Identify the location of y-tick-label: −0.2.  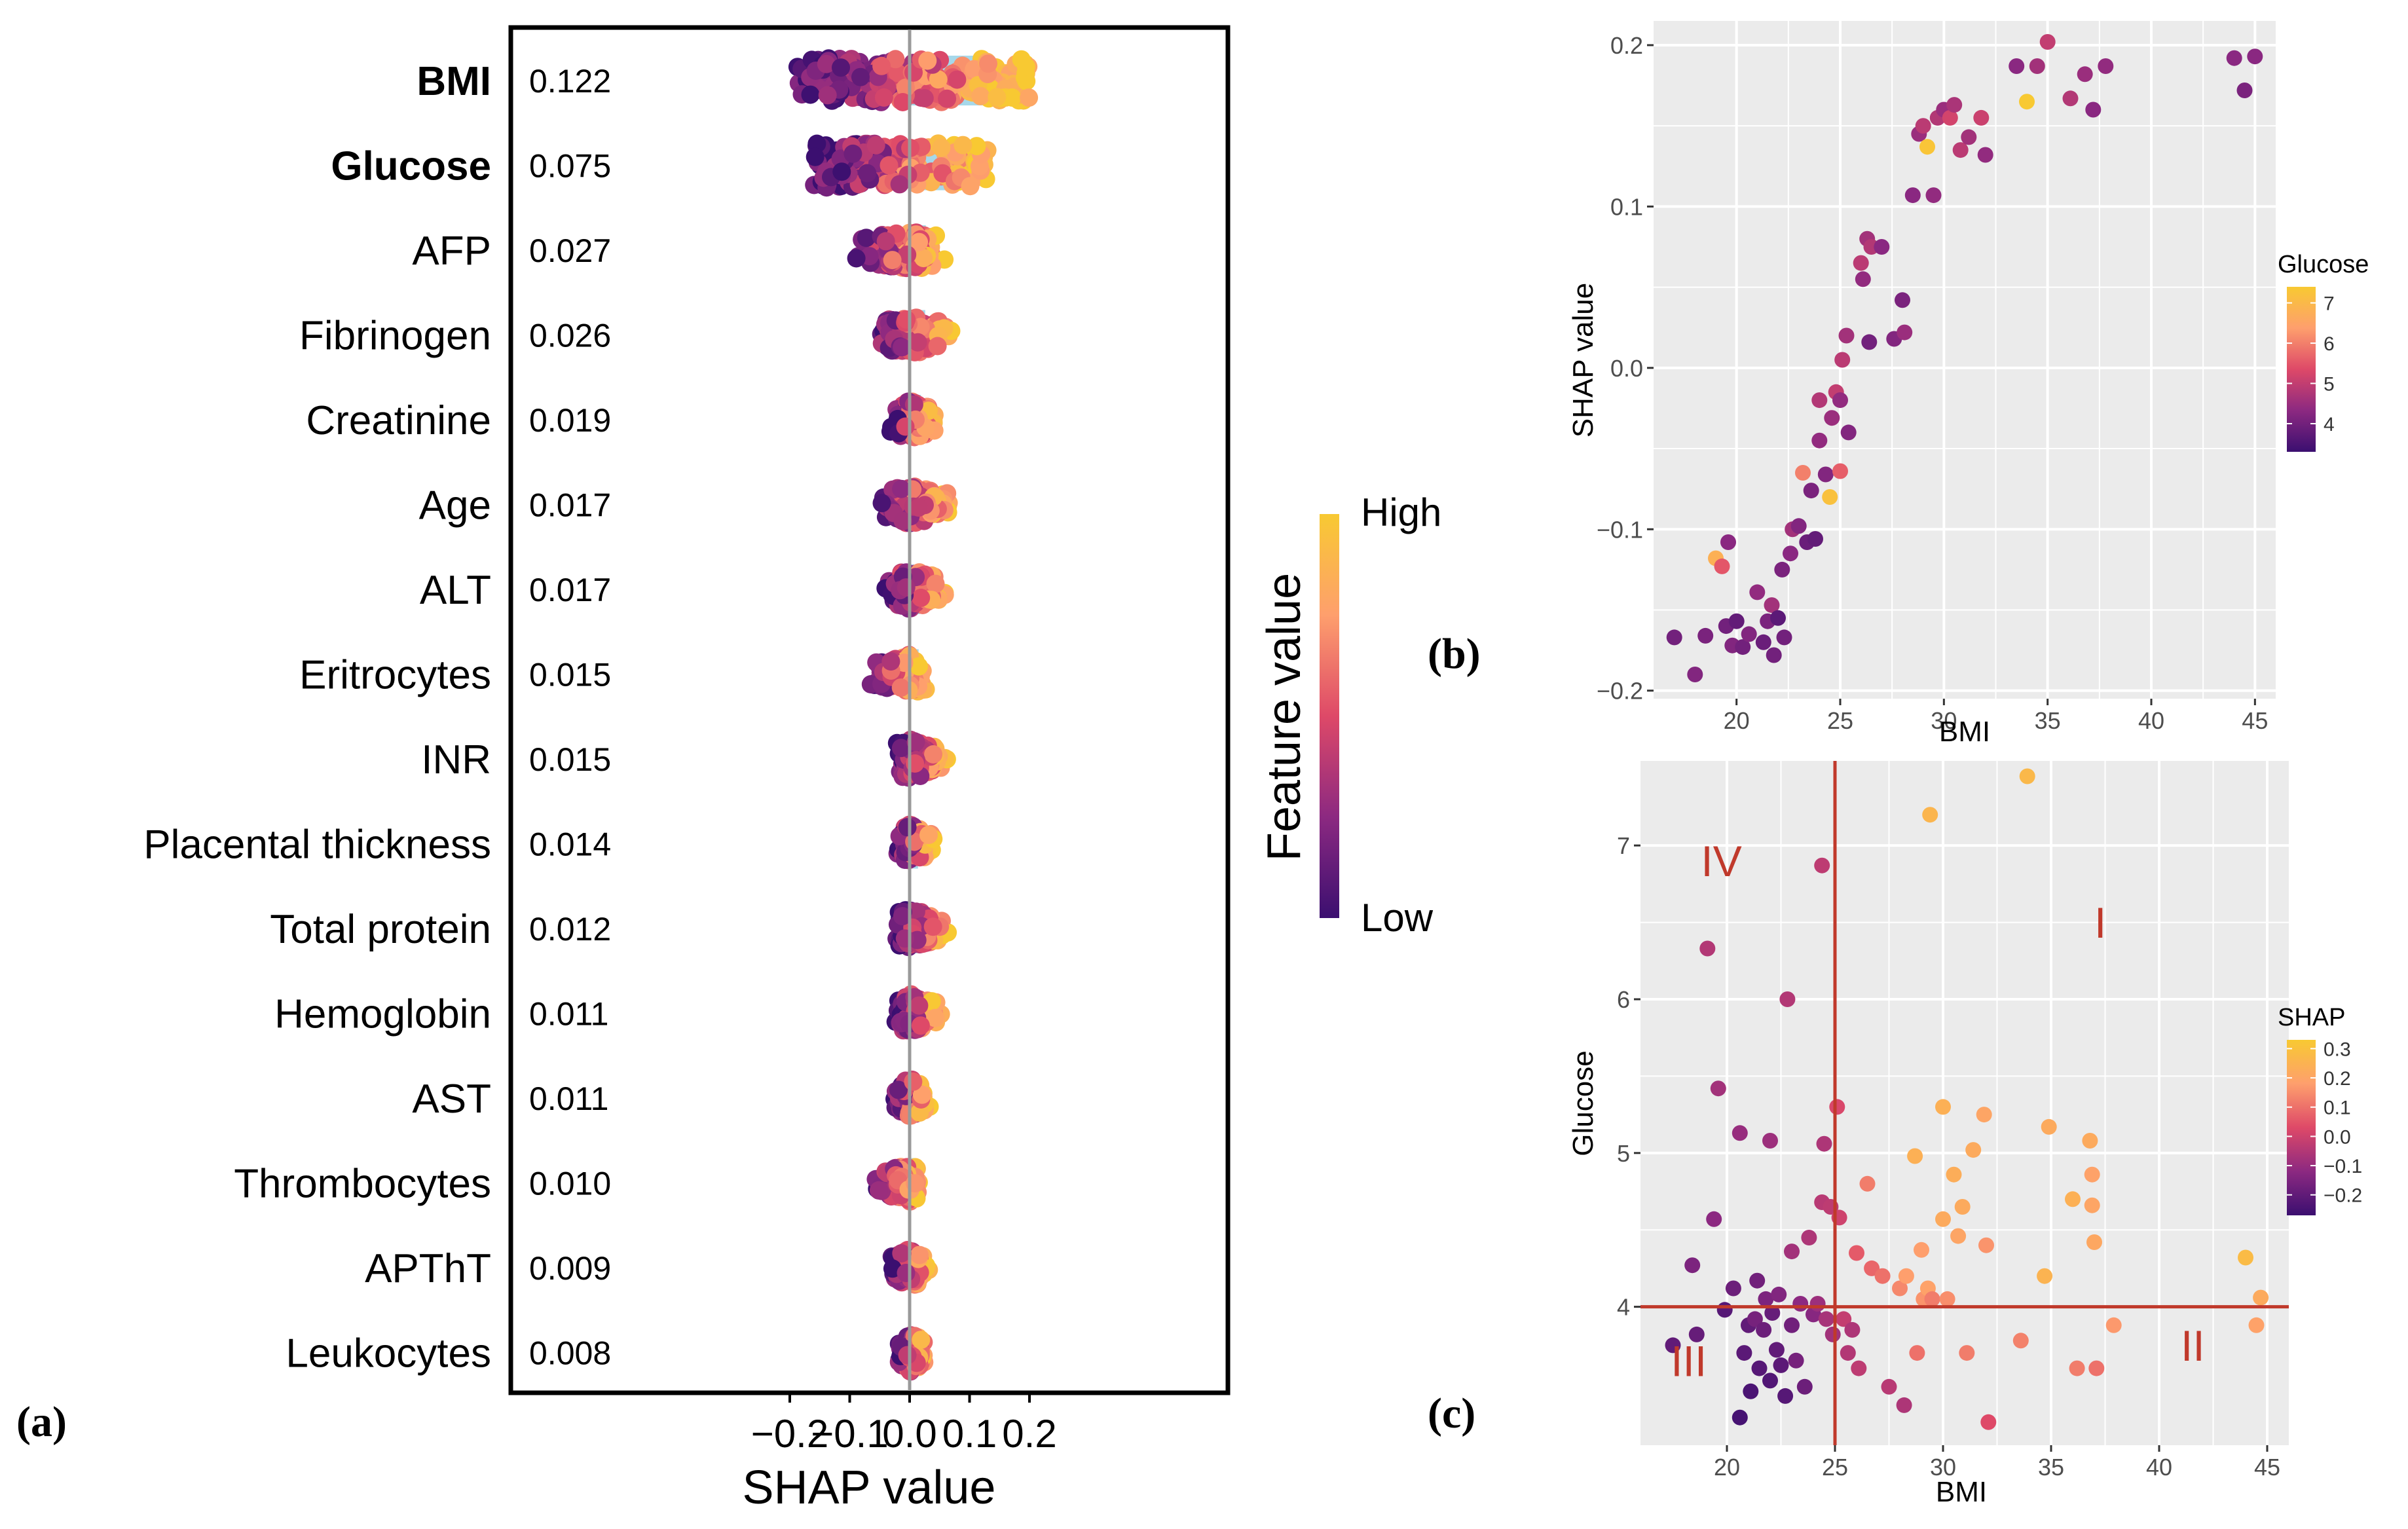
(1620, 691).